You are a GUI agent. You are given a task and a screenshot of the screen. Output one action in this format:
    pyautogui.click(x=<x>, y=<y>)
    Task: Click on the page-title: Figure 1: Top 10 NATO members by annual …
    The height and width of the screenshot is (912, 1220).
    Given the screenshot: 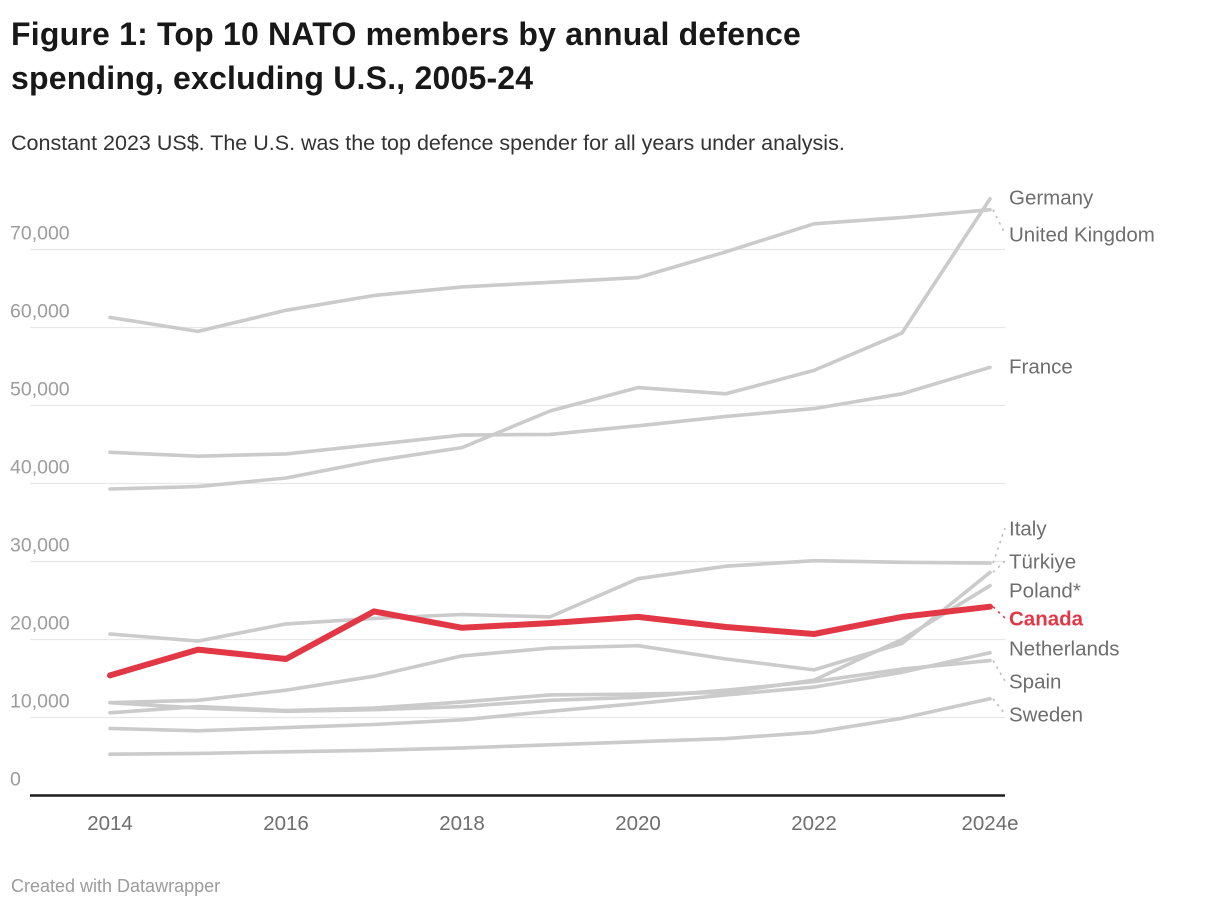 What is the action you would take?
    pyautogui.click(x=551, y=56)
    